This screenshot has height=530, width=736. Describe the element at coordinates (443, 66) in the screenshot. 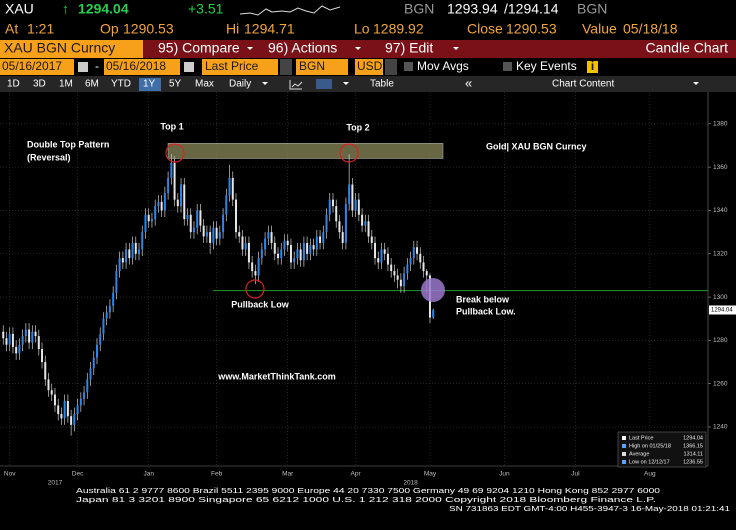

I see `mov-avgs: Mov Avgs` at that location.